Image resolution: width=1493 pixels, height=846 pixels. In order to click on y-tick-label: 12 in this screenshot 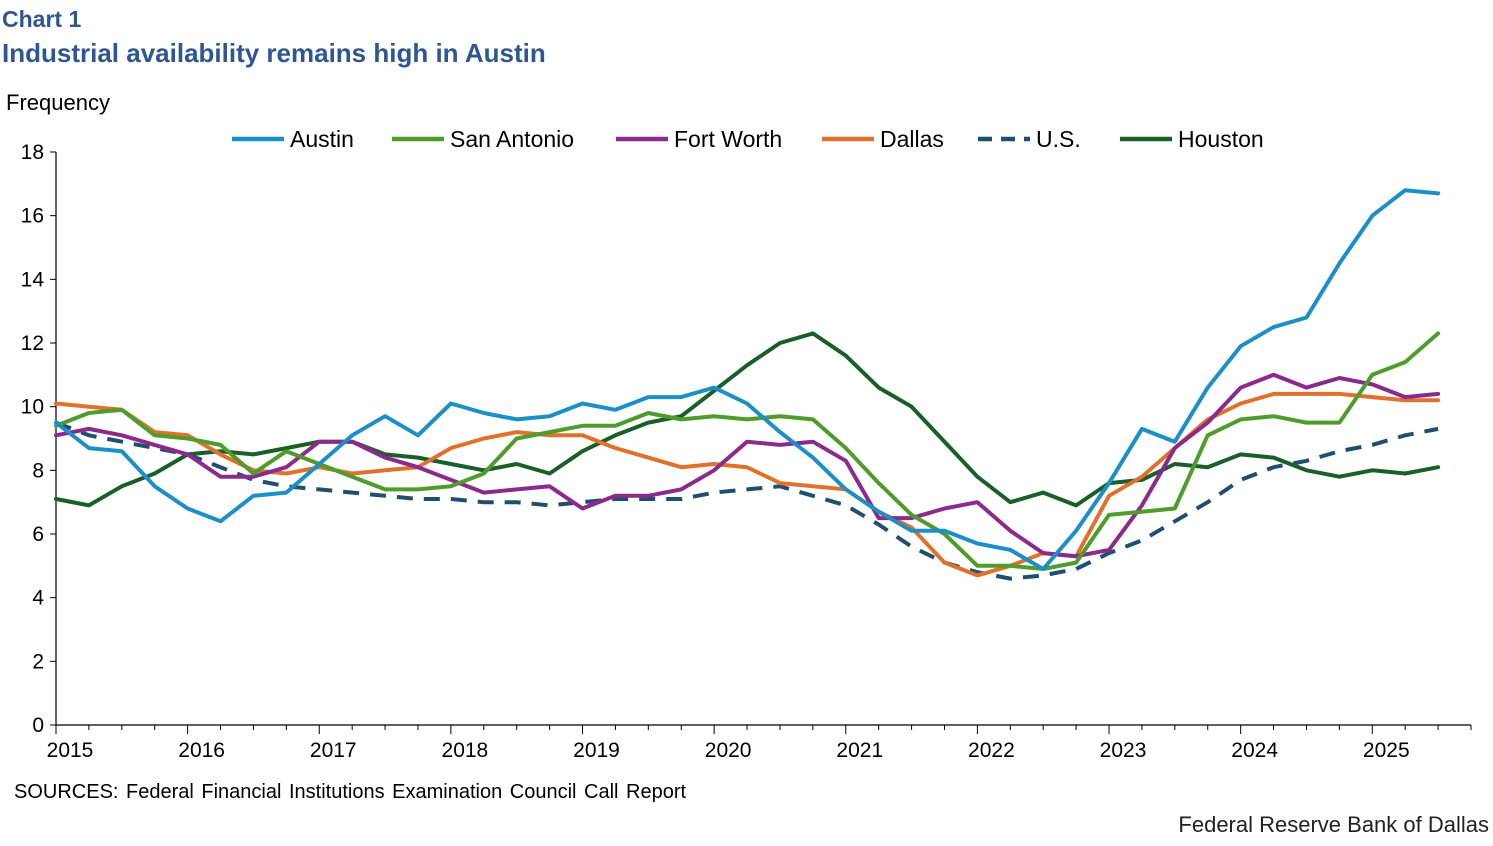, I will do `click(32, 343)`.